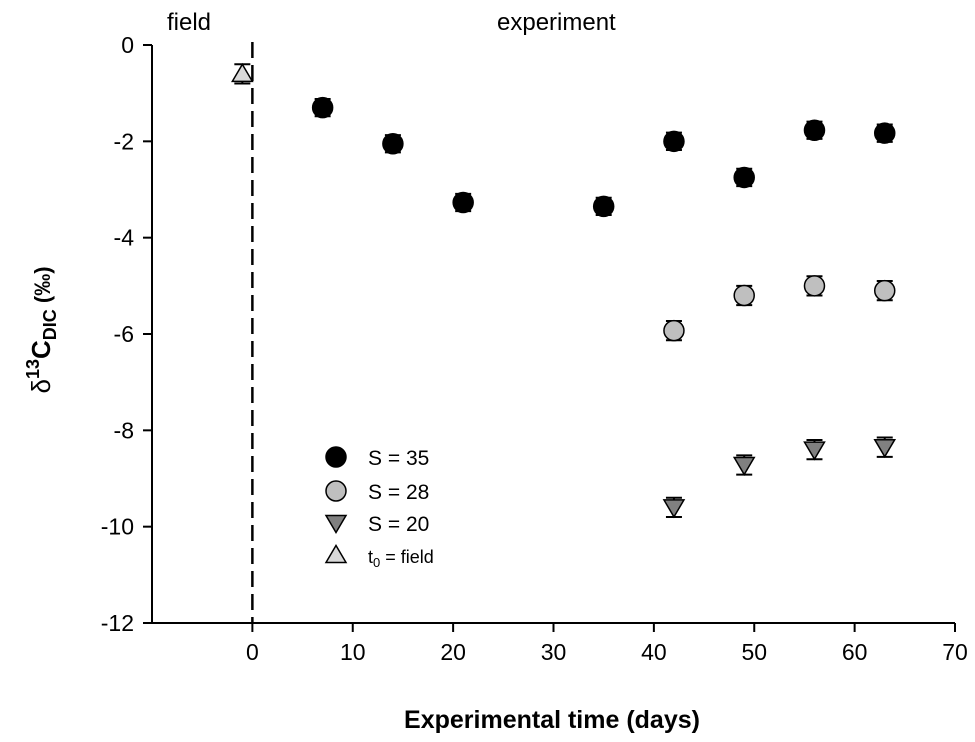 This screenshot has width=975, height=742. What do you see at coordinates (41, 386) in the screenshot?
I see `y-axis-title-delta: δ` at bounding box center [41, 386].